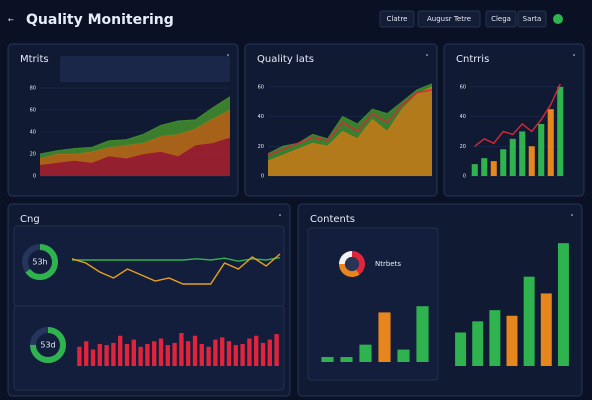 Image resolution: width=592 pixels, height=400 pixels. I want to click on panel-title: Quality lats, so click(285, 59).